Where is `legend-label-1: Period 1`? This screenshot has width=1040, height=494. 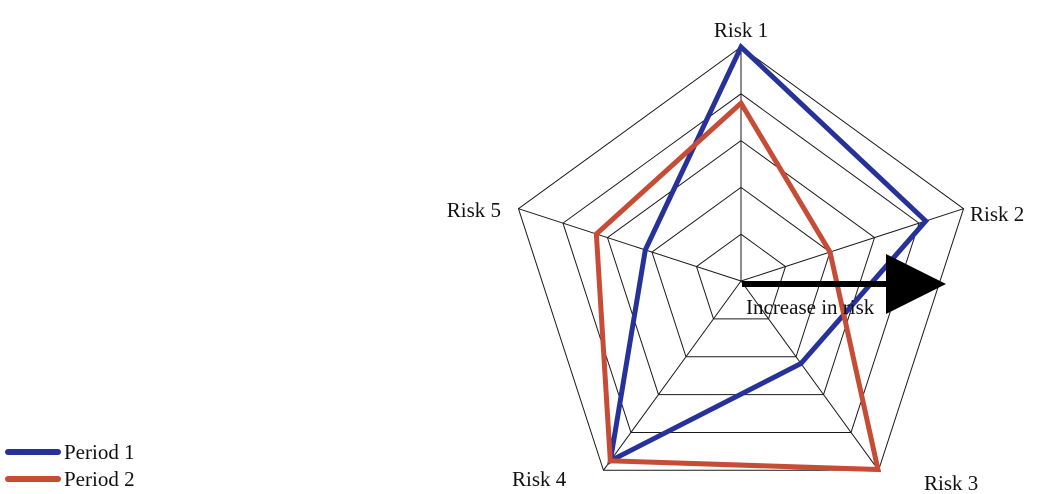 legend-label-1: Period 1 is located at coordinates (99, 452).